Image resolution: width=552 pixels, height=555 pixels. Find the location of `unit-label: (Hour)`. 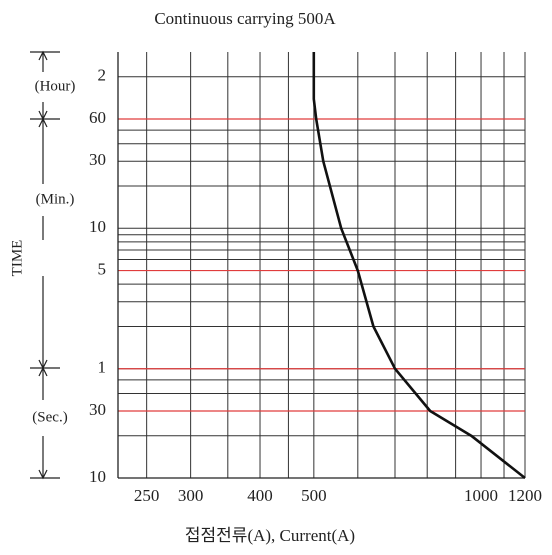

unit-label: (Hour) is located at coordinates (55, 86).